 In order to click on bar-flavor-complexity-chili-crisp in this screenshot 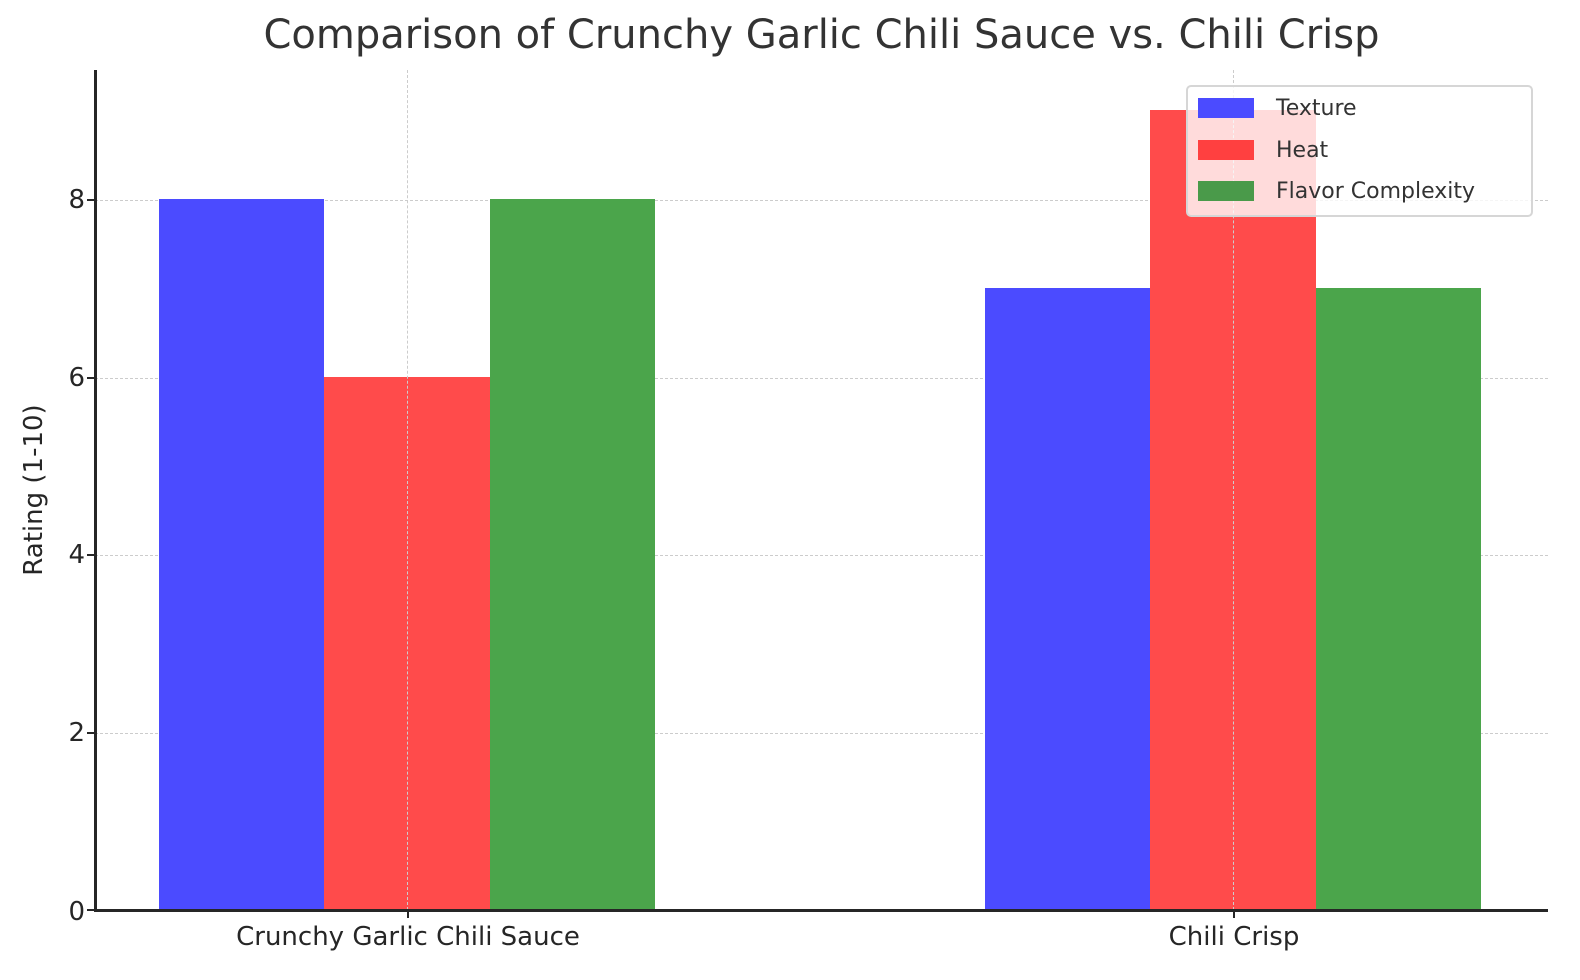, I will do `click(1398, 598)`.